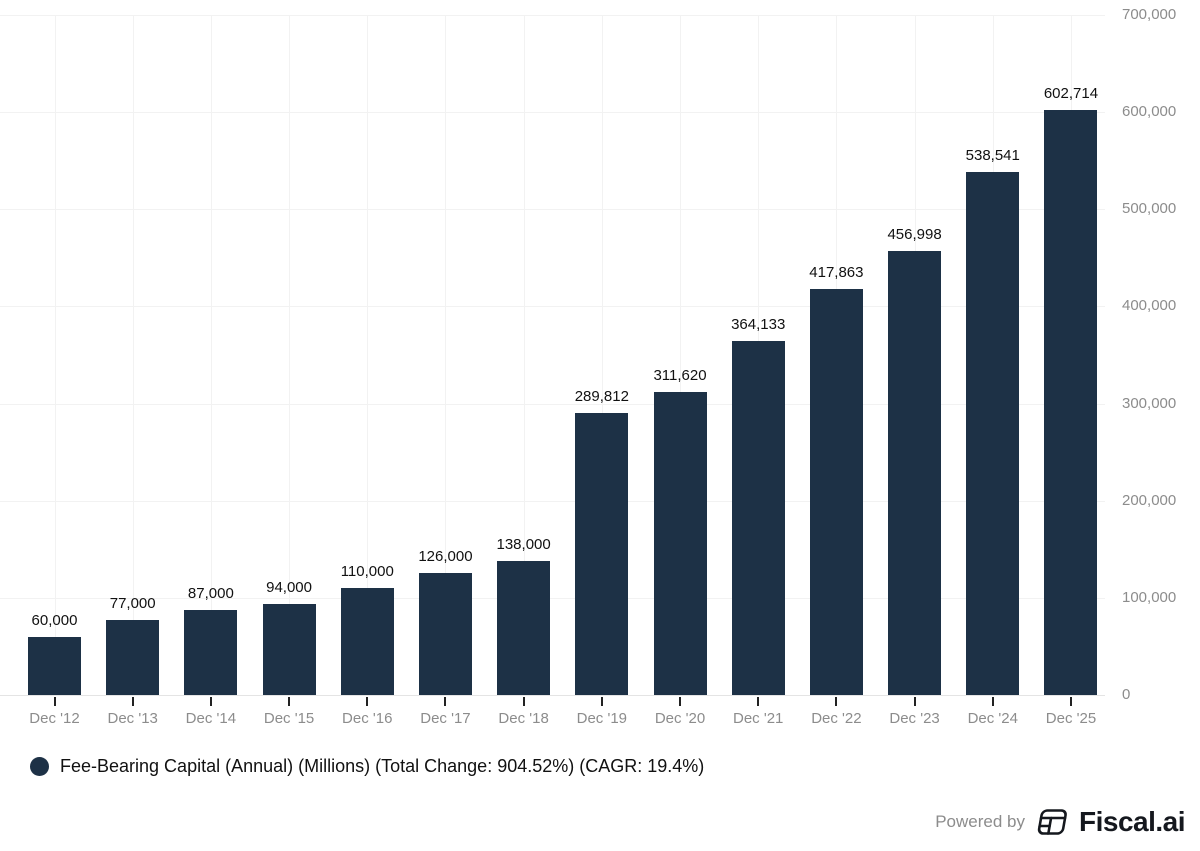  I want to click on bar-value-label: 77,000, so click(132, 604).